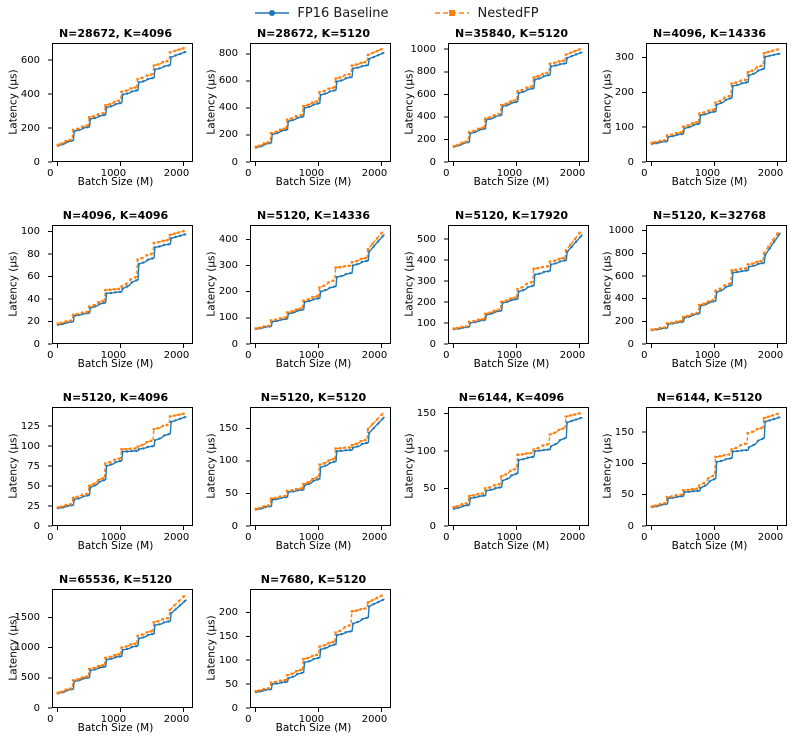 The image size is (793, 753). I want to click on nested-line-icon, so click(452, 13).